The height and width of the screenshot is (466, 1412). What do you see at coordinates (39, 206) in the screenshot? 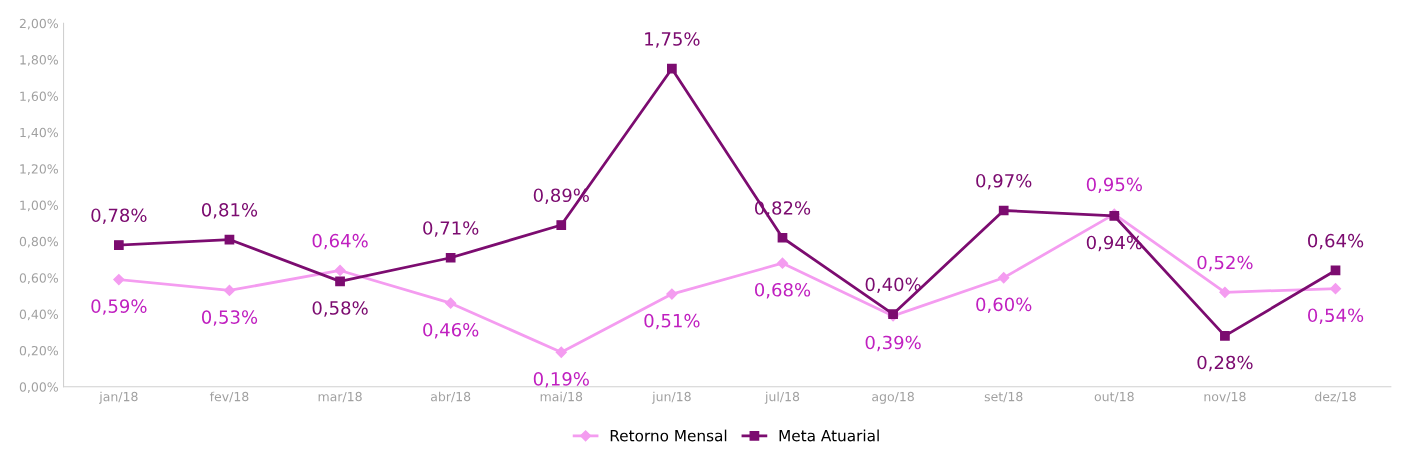
I see `y-tick-label: 1,00%` at bounding box center [39, 206].